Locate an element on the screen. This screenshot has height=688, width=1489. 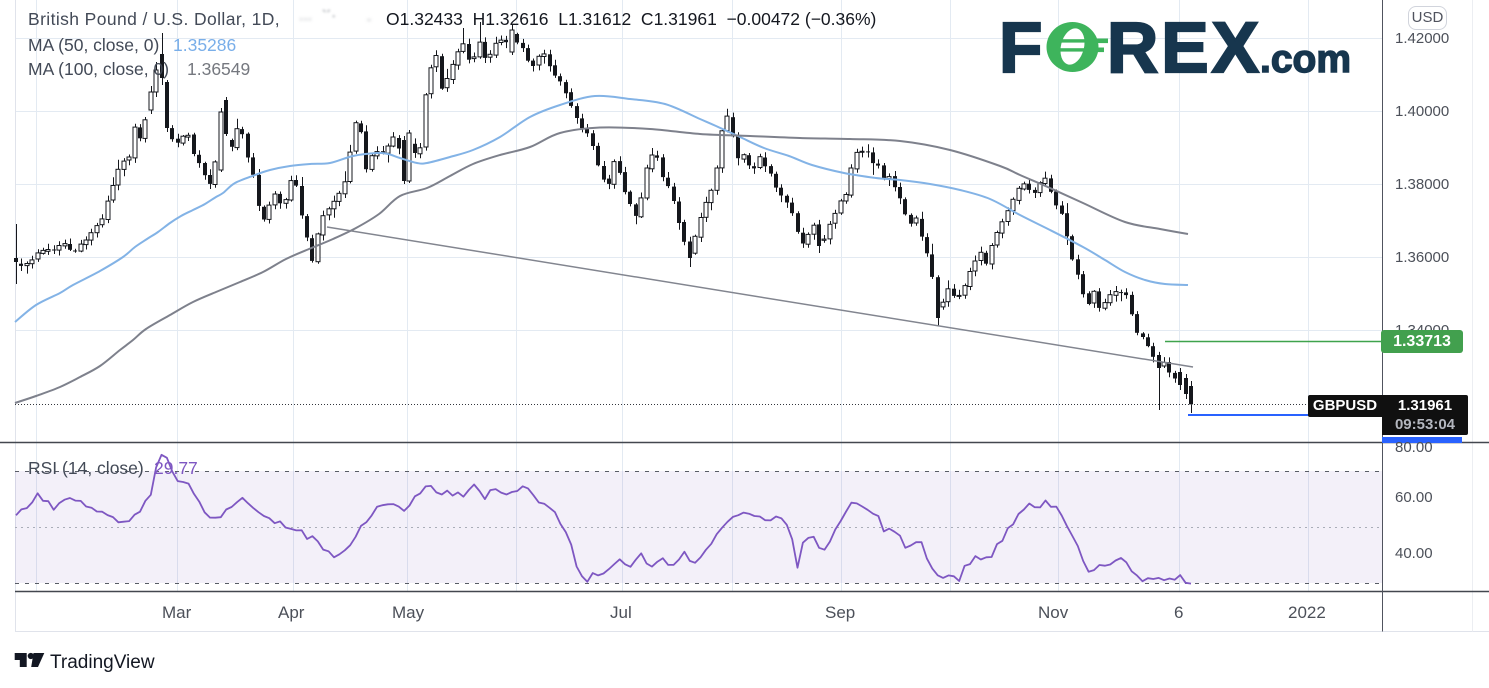
svg-text: F is located at coordinates (1020, 48).